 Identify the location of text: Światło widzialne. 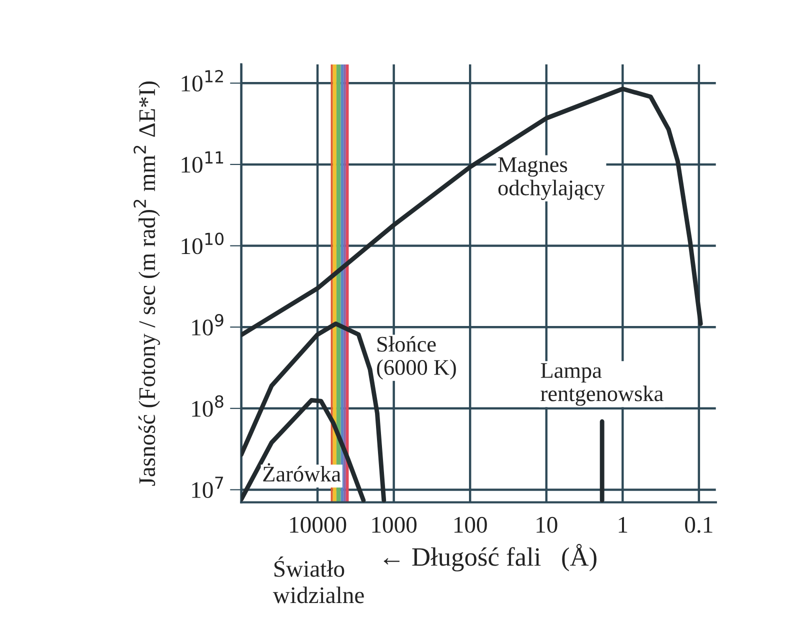
(318, 580).